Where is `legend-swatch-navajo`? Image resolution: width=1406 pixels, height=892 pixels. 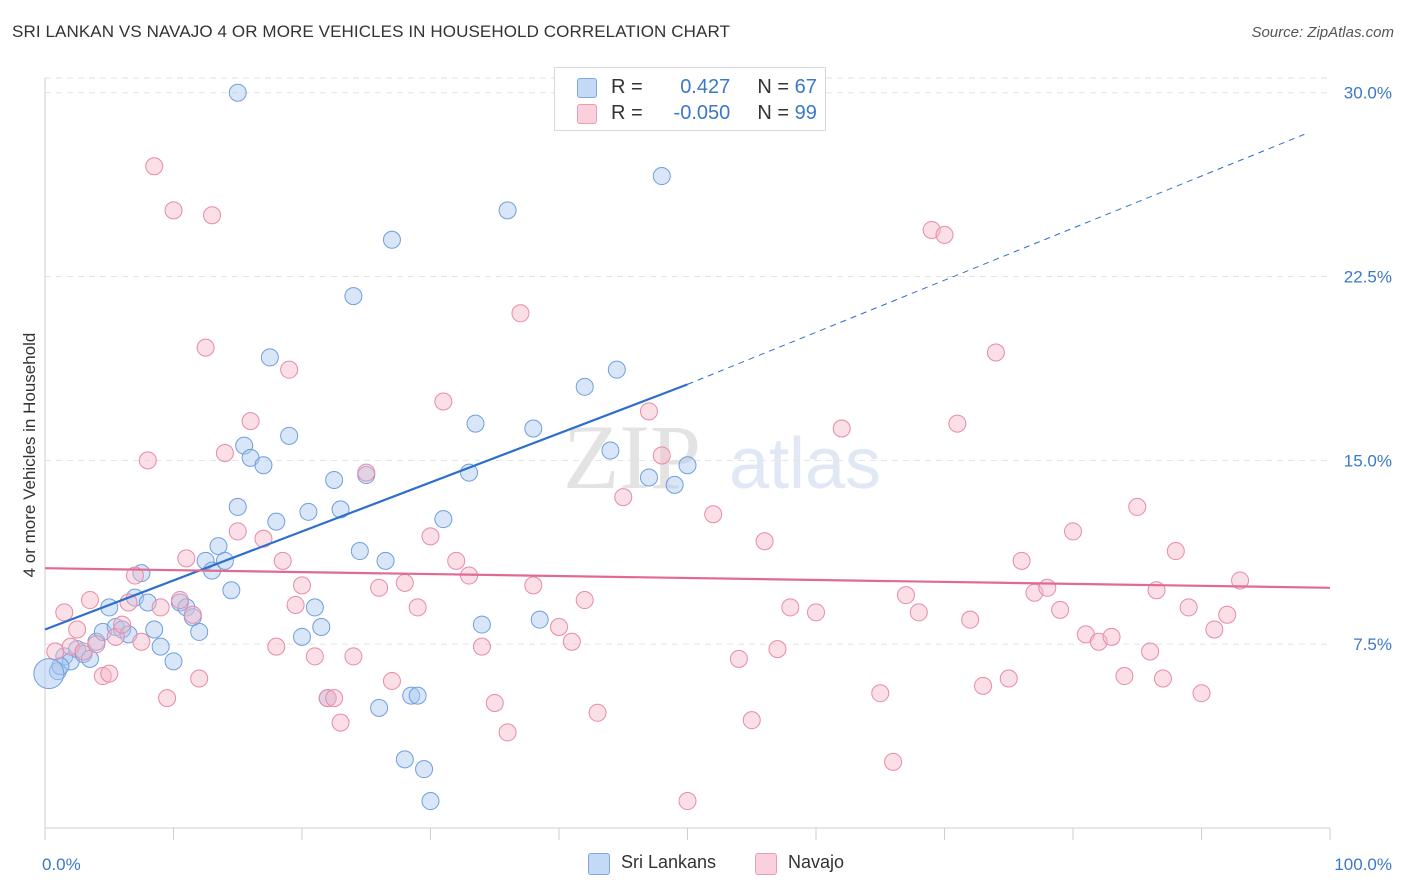
legend-swatch-navajo is located at coordinates (587, 114).